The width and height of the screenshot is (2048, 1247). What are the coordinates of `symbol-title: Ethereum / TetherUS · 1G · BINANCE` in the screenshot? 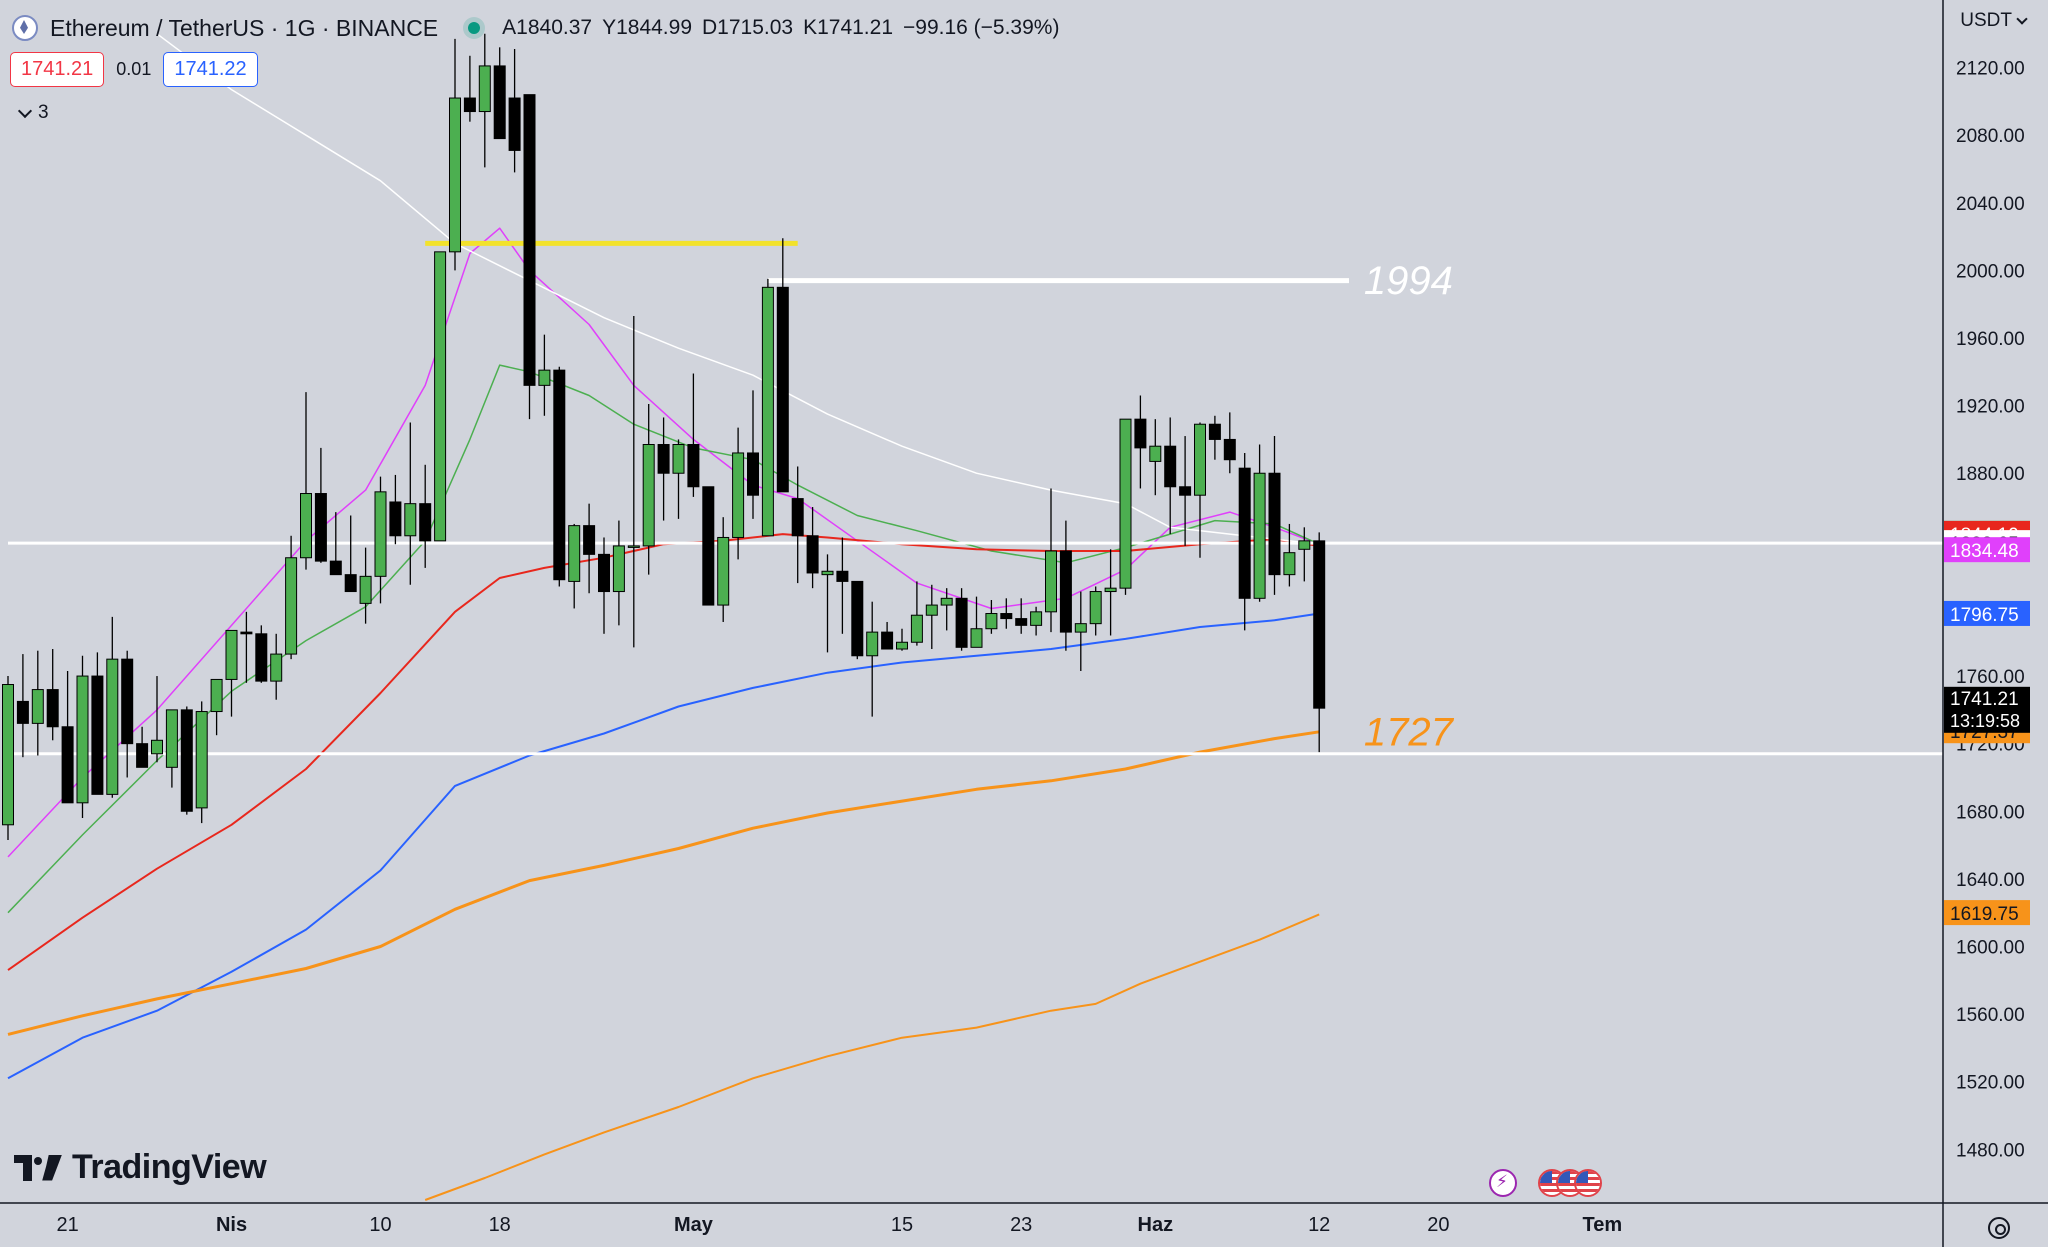 It's located at (244, 27).